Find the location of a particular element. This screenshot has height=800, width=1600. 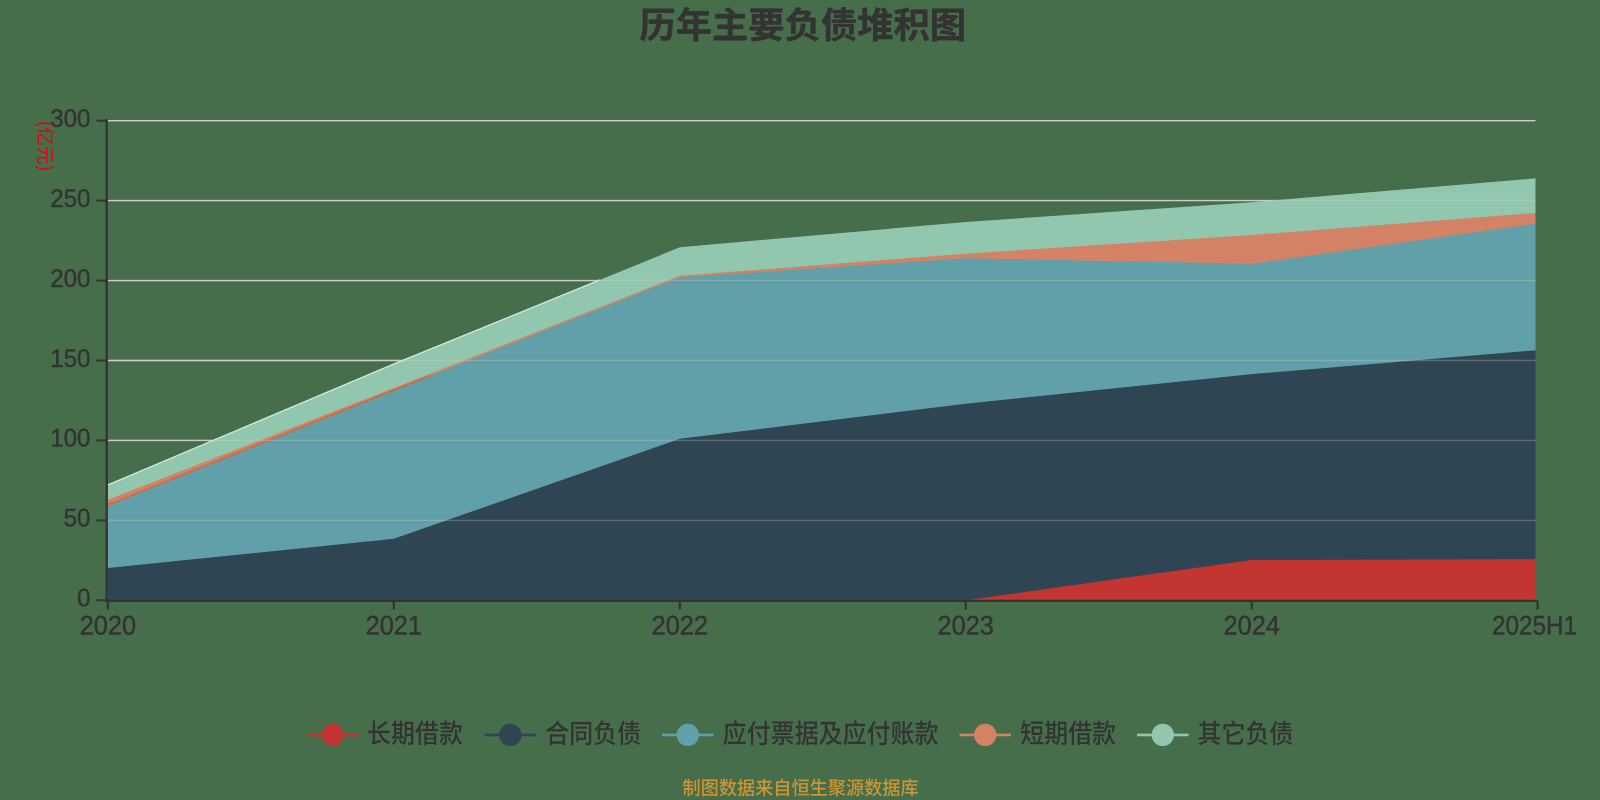

svg-text: 300 is located at coordinates (70, 119).